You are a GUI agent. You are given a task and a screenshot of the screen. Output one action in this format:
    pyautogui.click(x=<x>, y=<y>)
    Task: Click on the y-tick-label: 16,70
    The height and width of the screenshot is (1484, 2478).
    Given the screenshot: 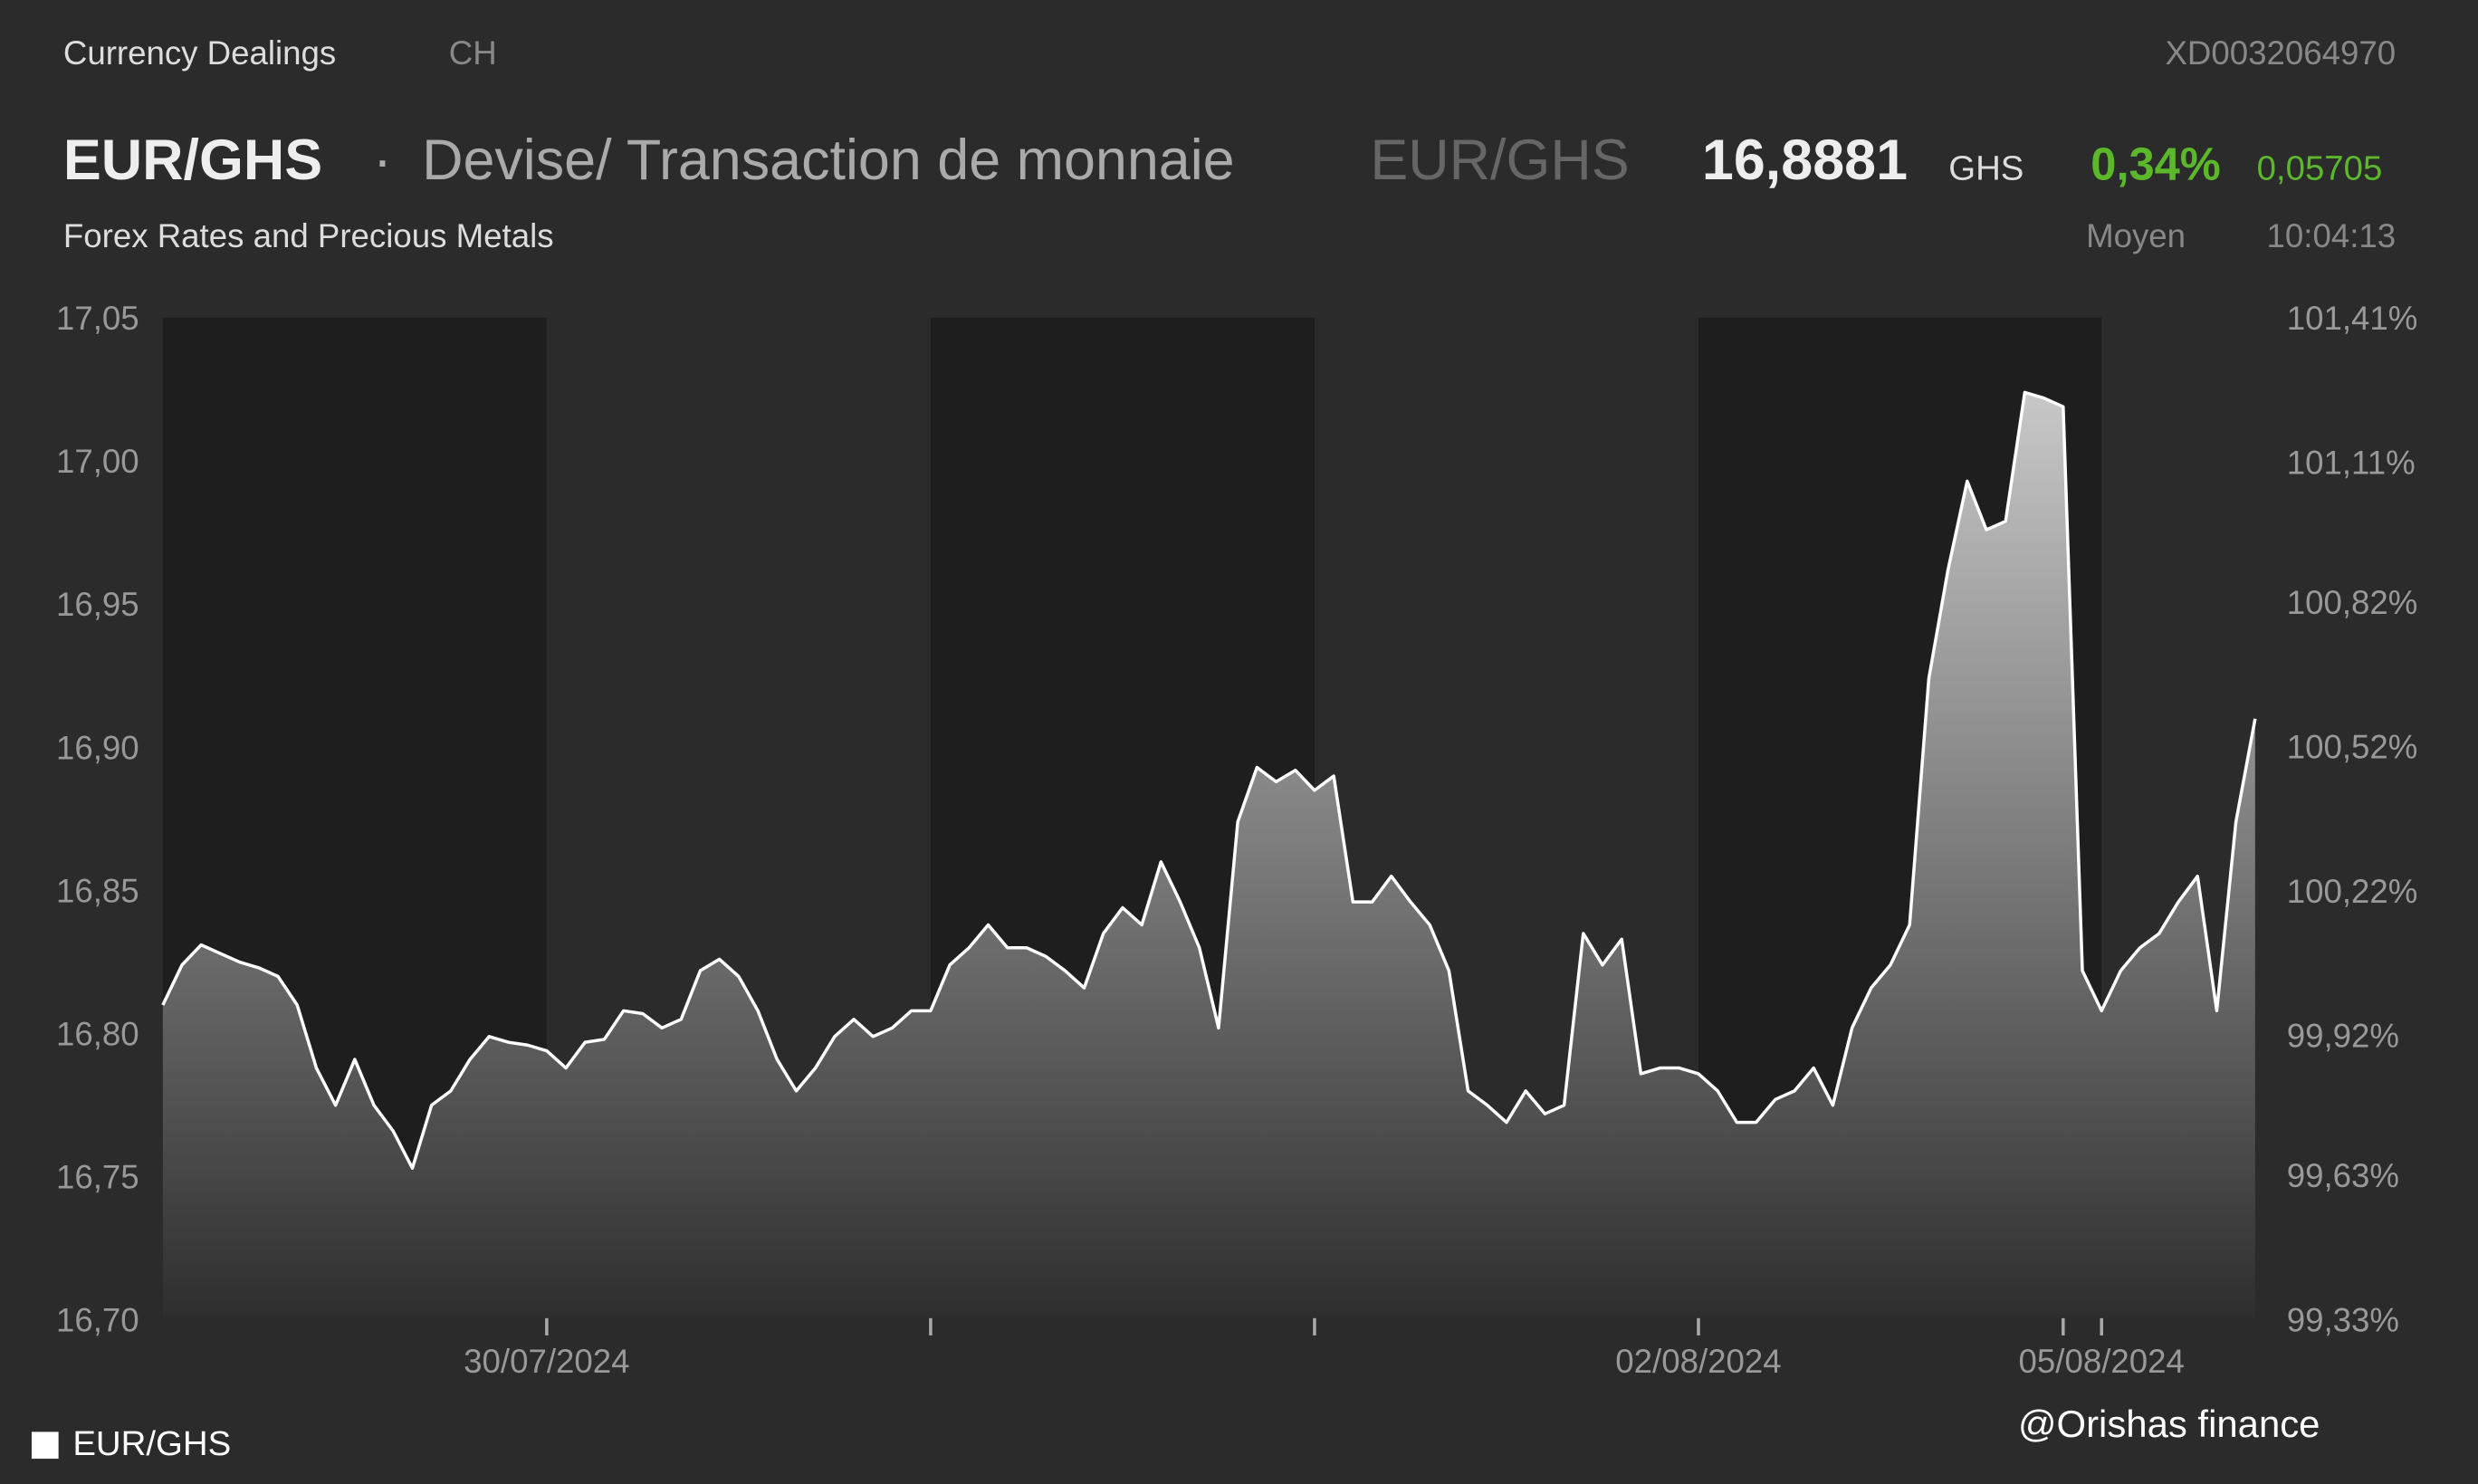 What is the action you would take?
    pyautogui.click(x=98, y=1320)
    